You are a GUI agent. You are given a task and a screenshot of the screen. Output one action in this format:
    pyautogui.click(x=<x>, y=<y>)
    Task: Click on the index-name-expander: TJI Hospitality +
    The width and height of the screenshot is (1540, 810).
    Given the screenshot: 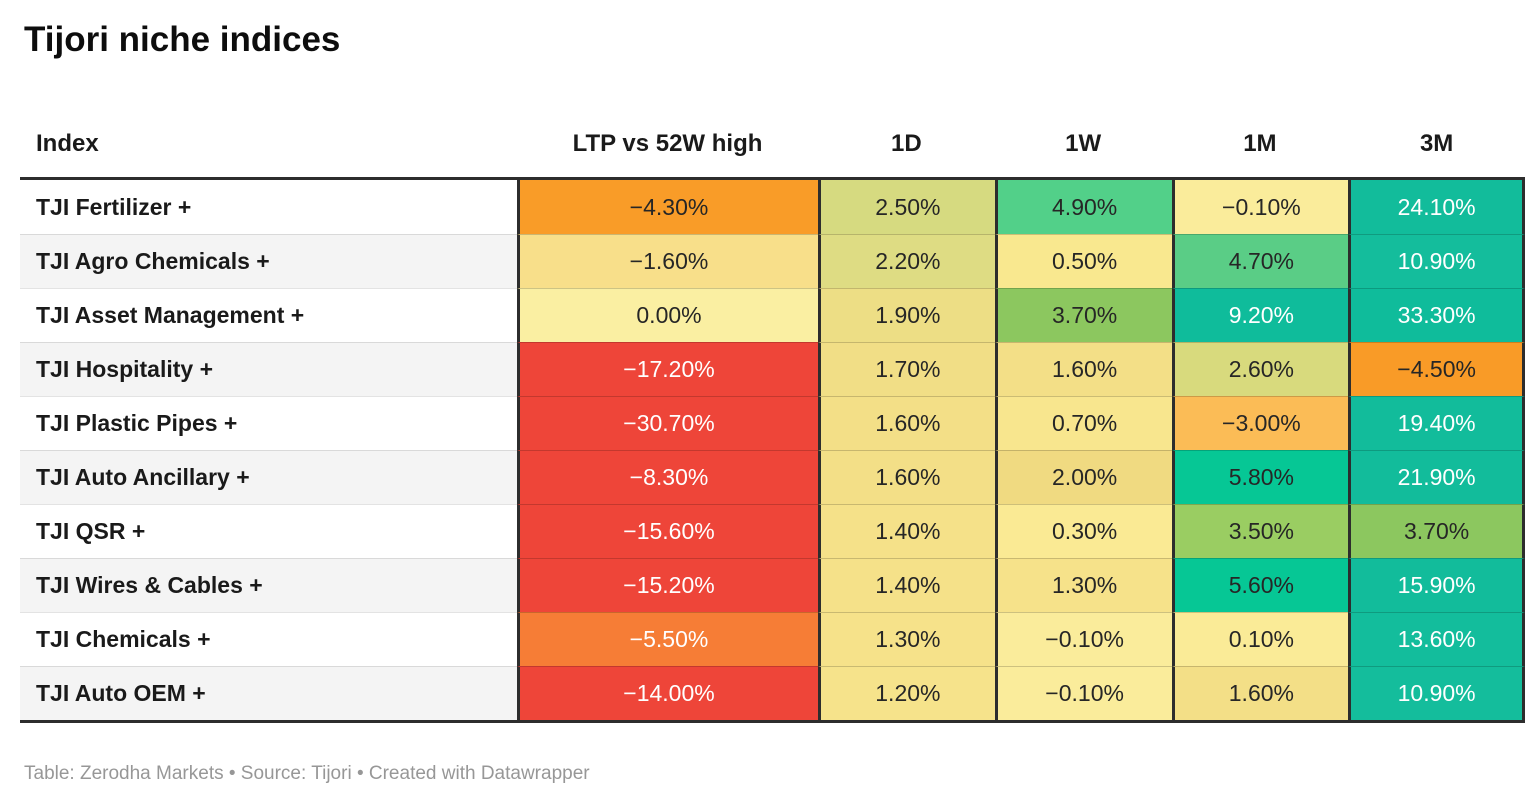 What is the action you would take?
    pyautogui.click(x=268, y=369)
    